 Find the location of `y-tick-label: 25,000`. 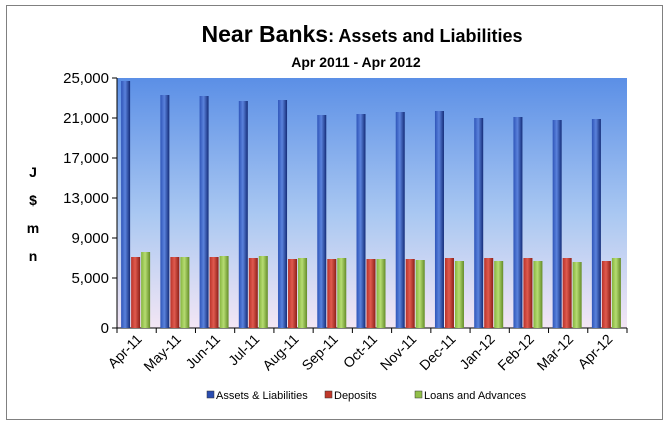

y-tick-label: 25,000 is located at coordinates (86, 78).